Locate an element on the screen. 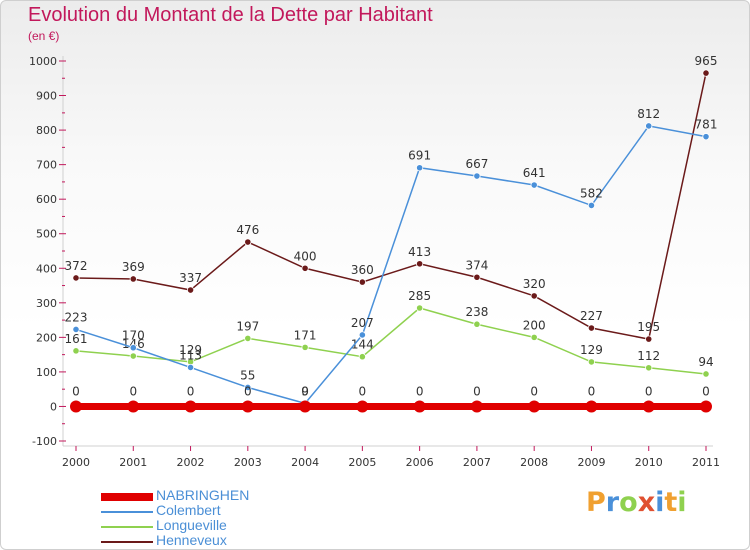 The width and height of the screenshot is (750, 550). x-tick-label: 2009 is located at coordinates (591, 462).